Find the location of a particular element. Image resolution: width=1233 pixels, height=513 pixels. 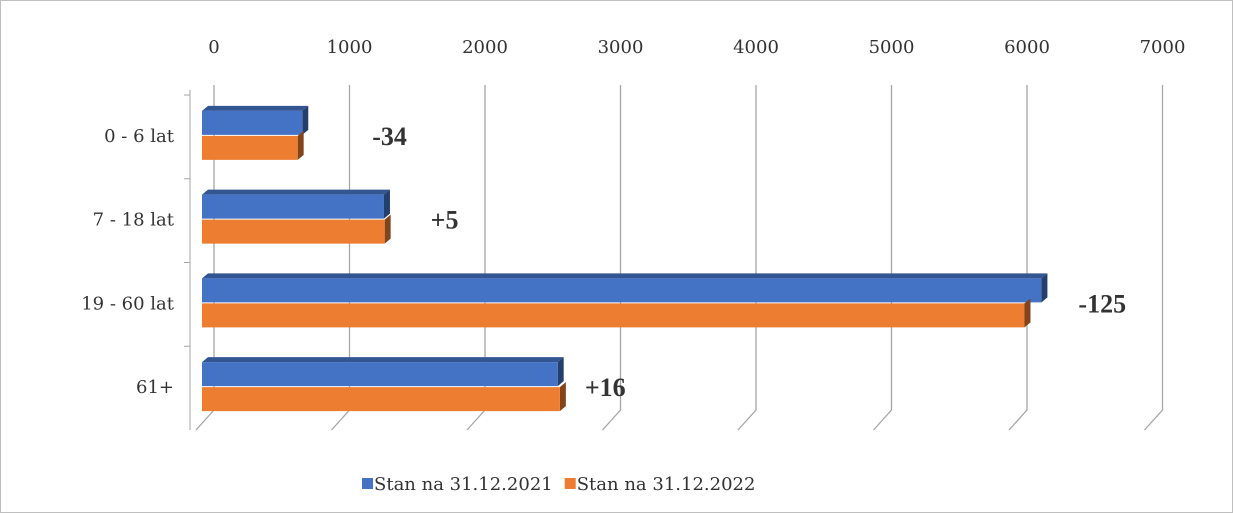

annotation: -34 is located at coordinates (389, 136).